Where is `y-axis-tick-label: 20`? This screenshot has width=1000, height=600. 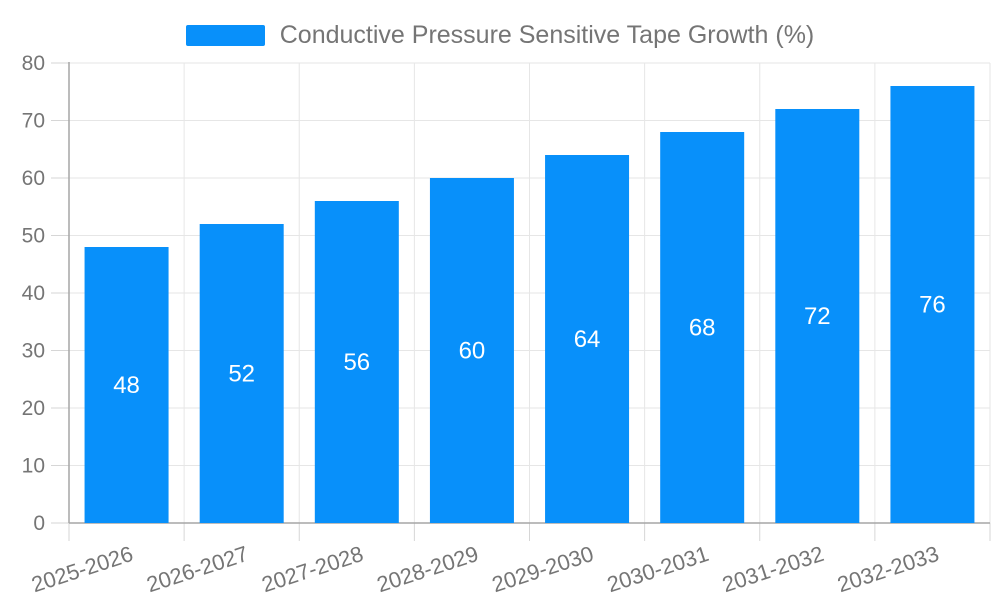
y-axis-tick-label: 20 is located at coordinates (33, 408).